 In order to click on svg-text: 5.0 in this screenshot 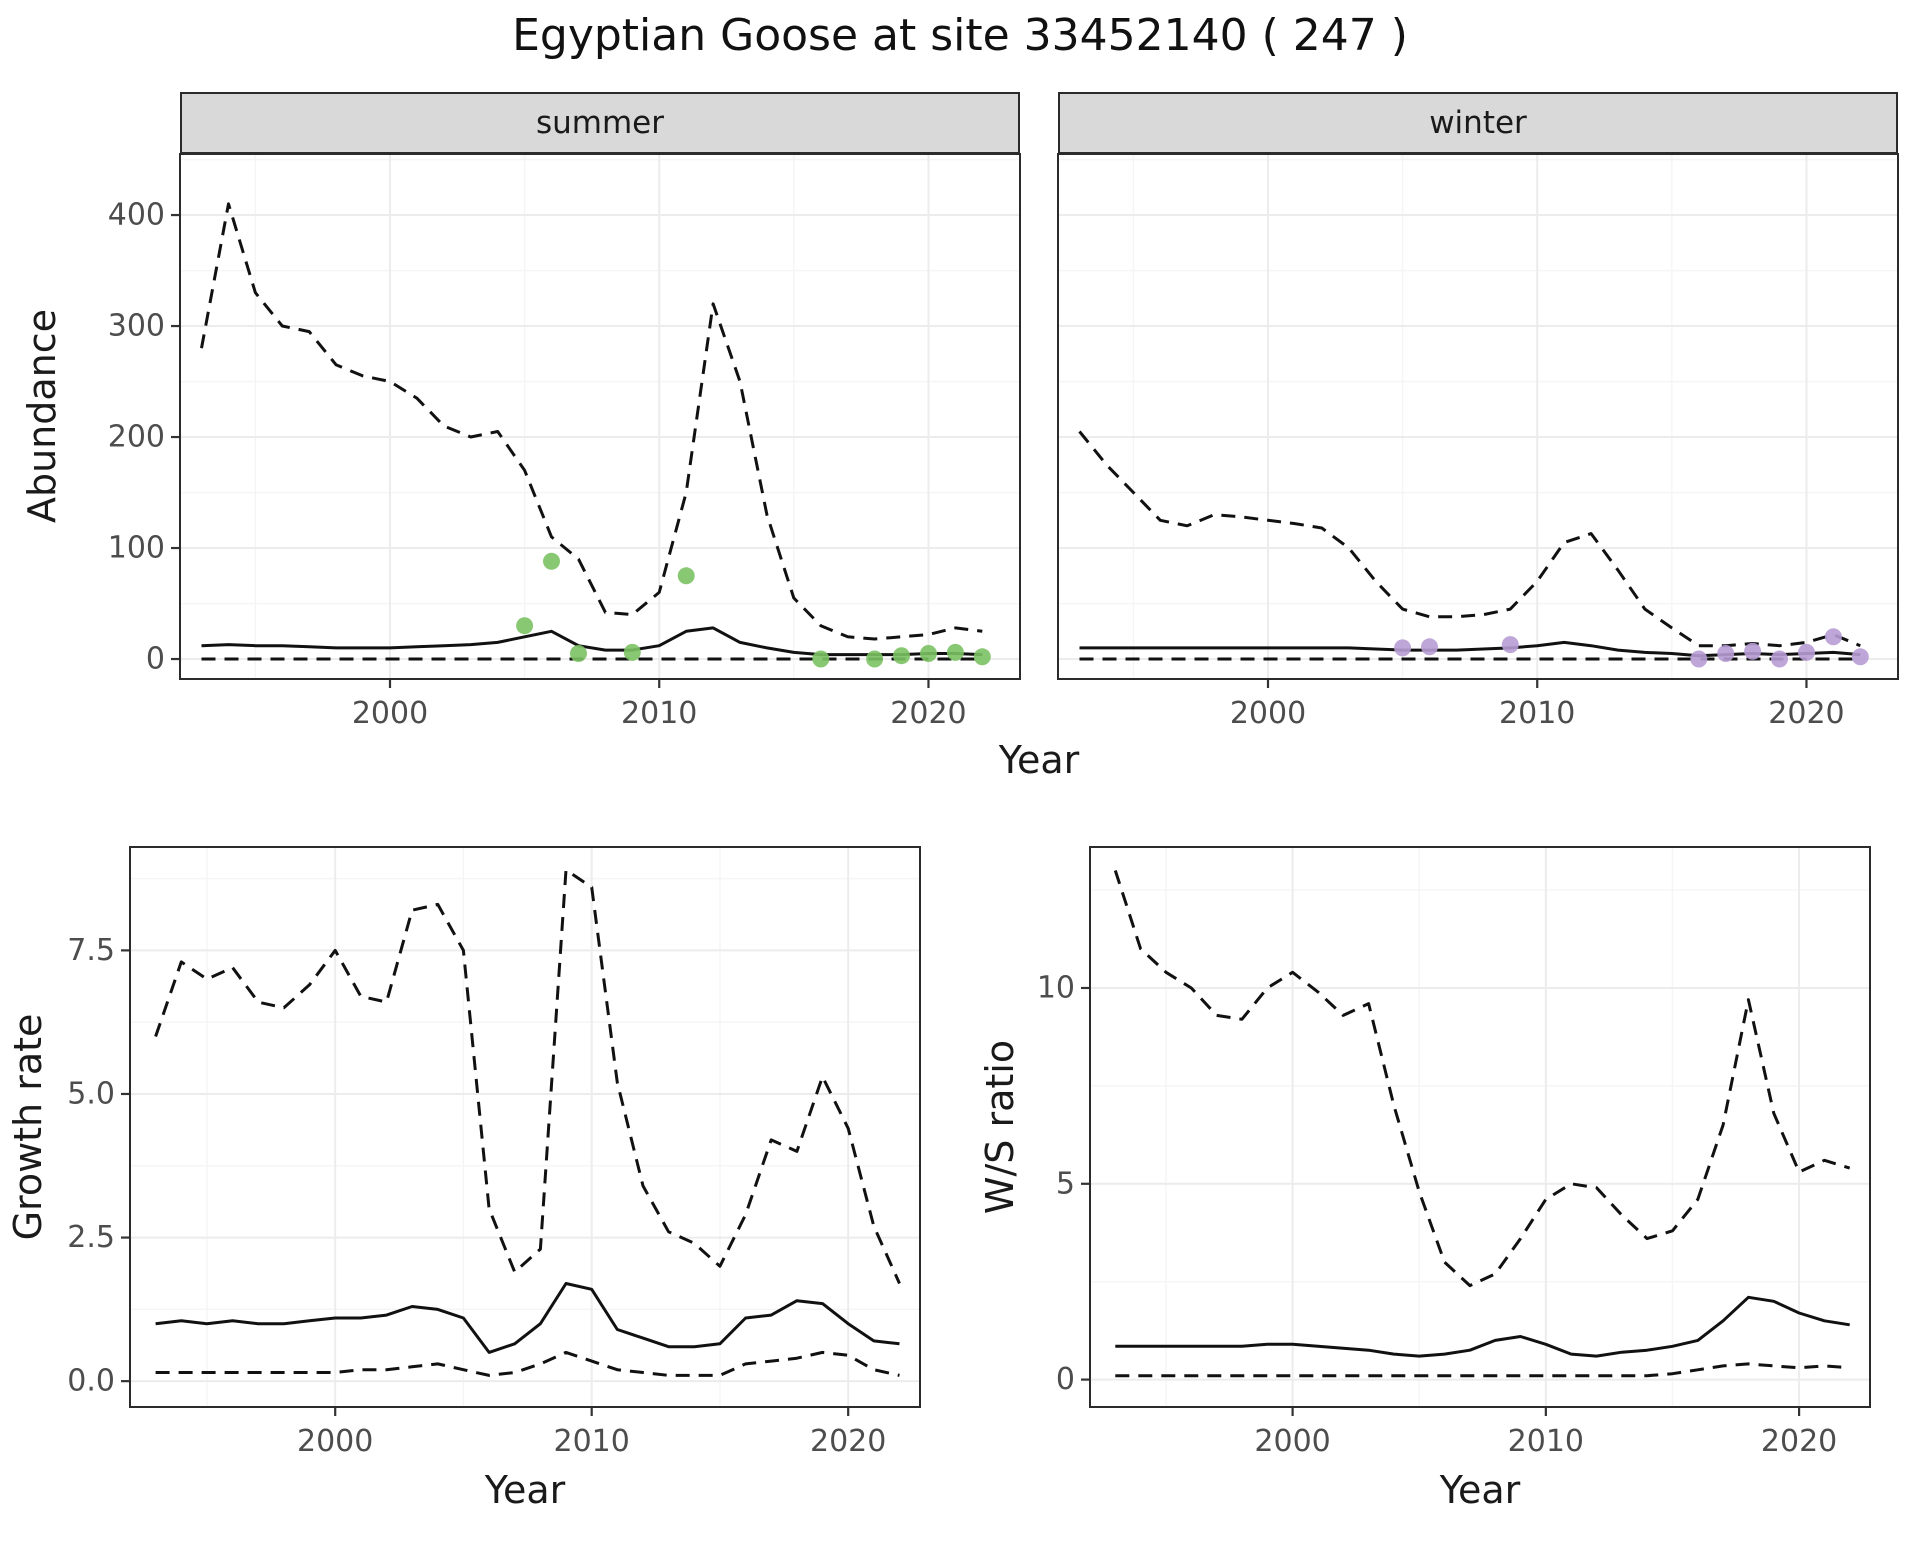, I will do `click(91, 1093)`.